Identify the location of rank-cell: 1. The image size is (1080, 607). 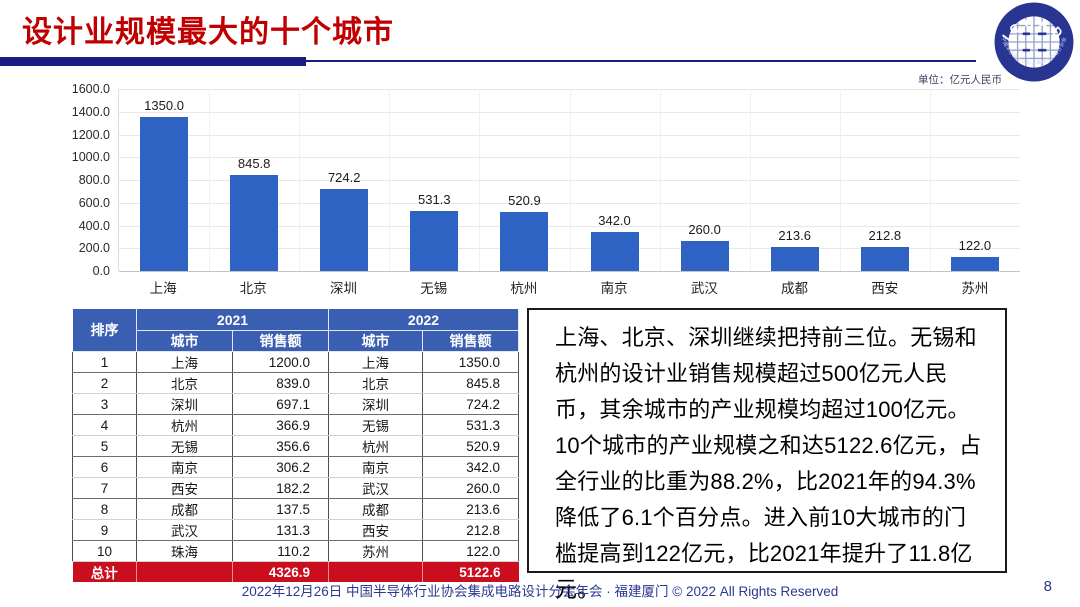
(104, 362).